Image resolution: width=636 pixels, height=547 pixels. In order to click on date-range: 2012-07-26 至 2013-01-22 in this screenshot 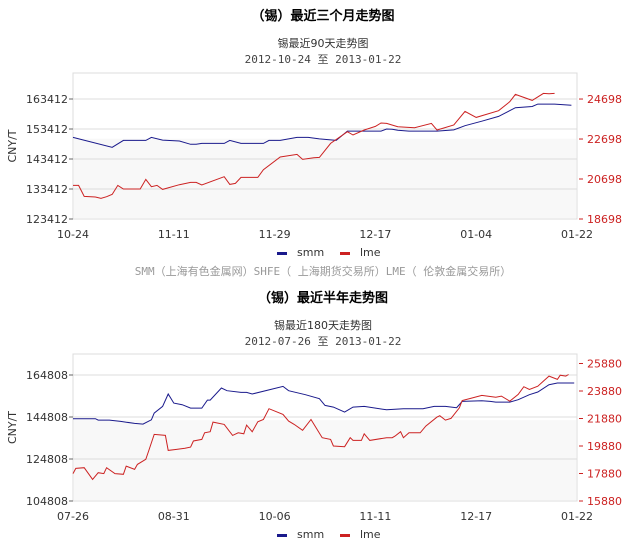, I will do `click(323, 341)`.